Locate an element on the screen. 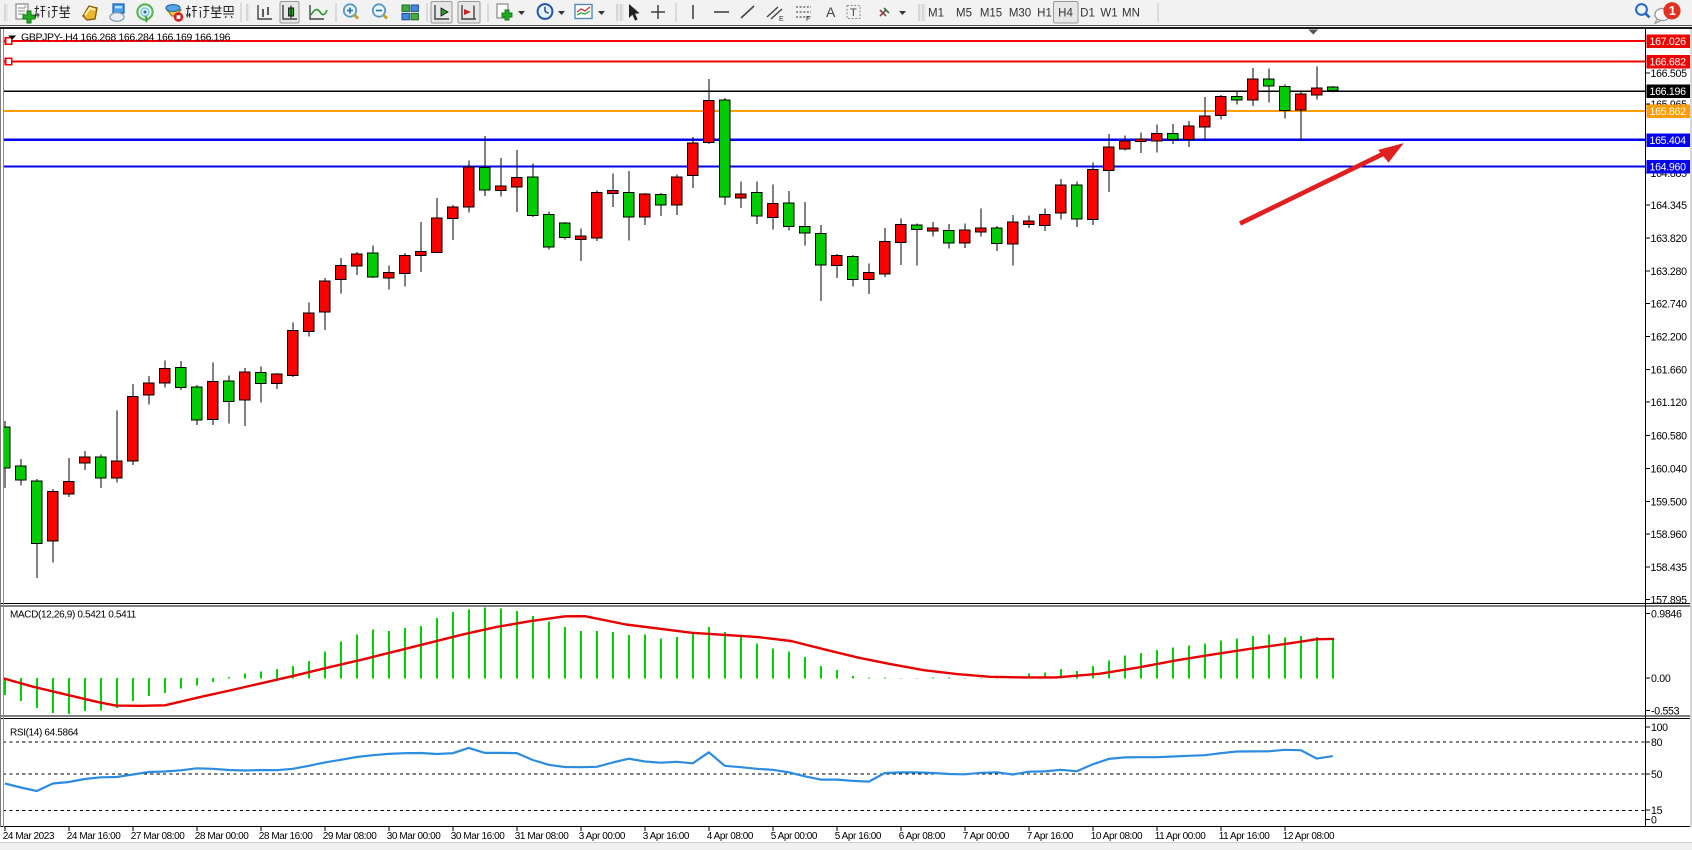  svg-text: 164.960 is located at coordinates (1668, 168).